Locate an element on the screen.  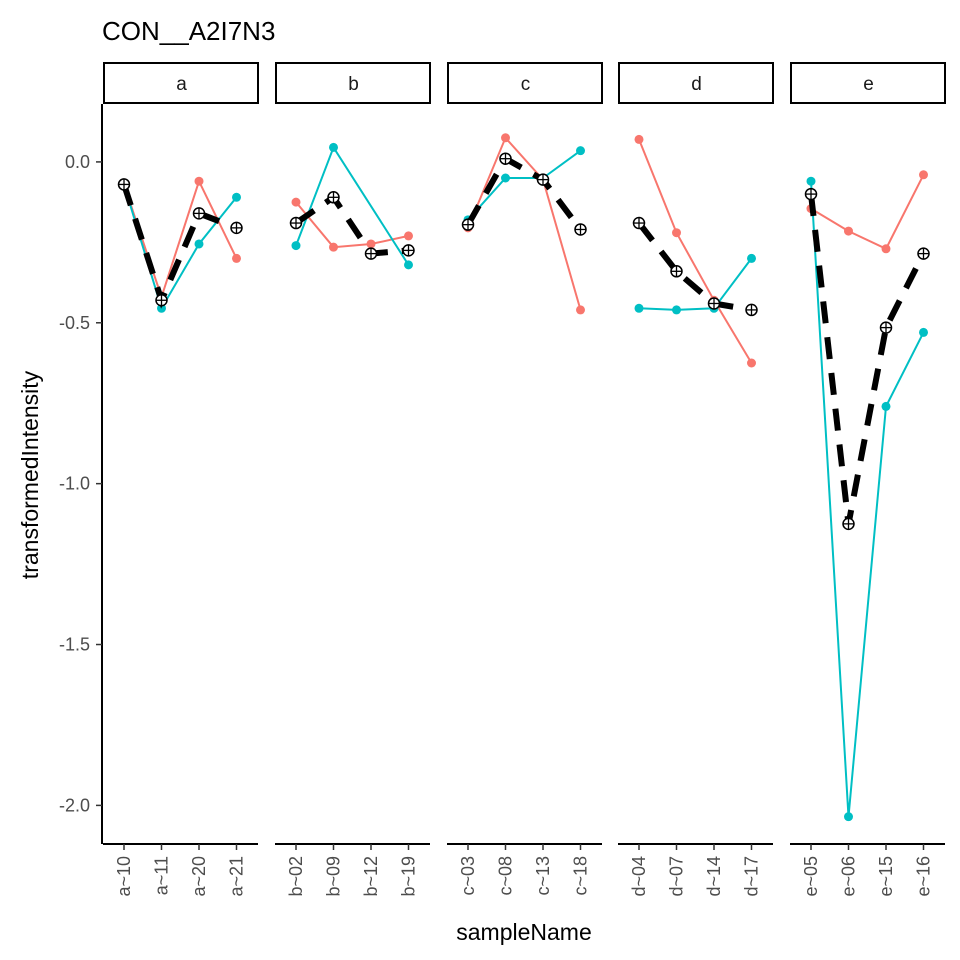
facet-panel-e: e e~05 e~06 e~15 e~16 is located at coordinates (868, 479).